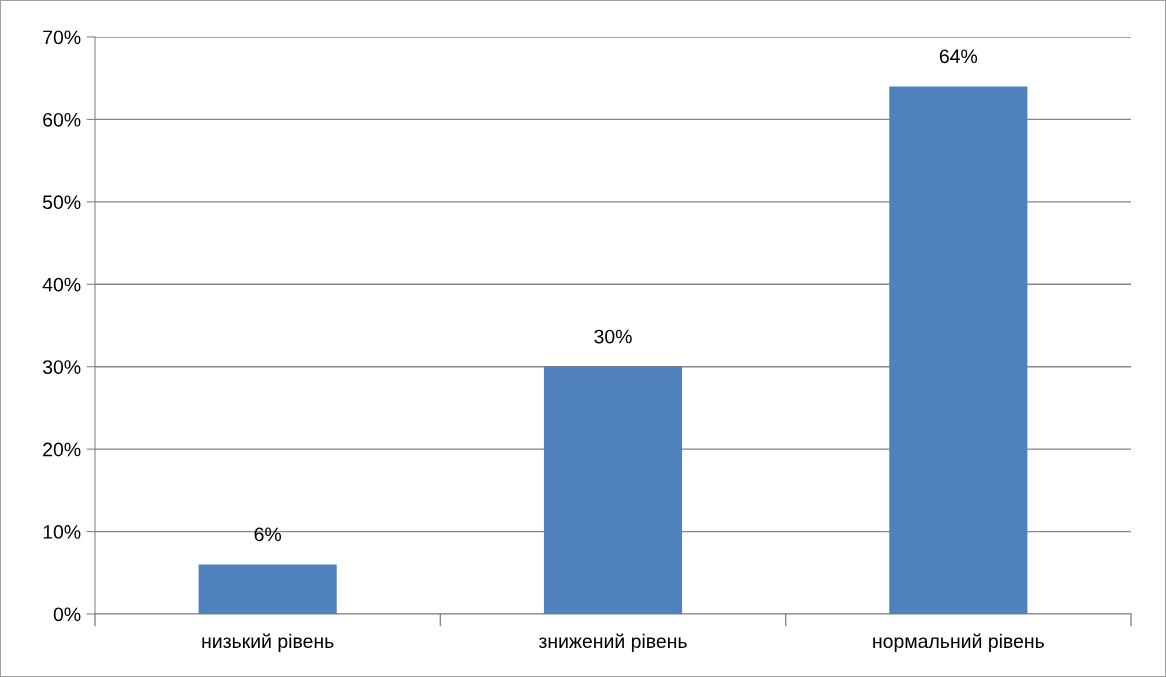  Describe the element at coordinates (62, 532) in the screenshot. I see `y-tick-label: 10%` at that location.